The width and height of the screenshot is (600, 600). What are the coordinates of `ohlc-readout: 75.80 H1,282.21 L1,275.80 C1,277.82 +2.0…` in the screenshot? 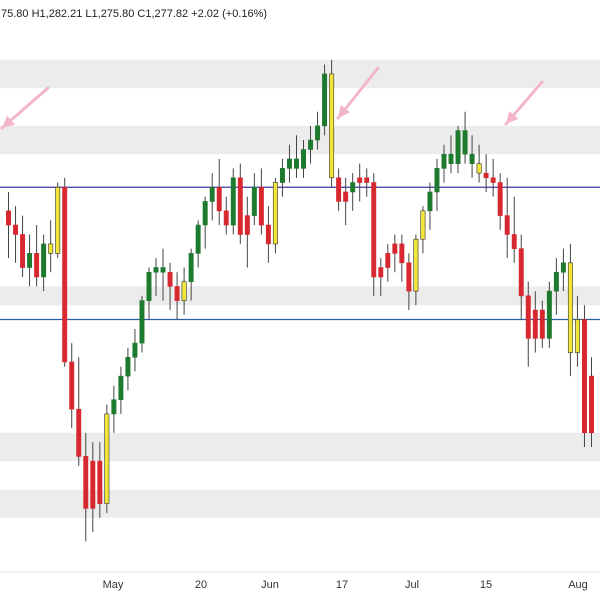 It's located at (134, 14).